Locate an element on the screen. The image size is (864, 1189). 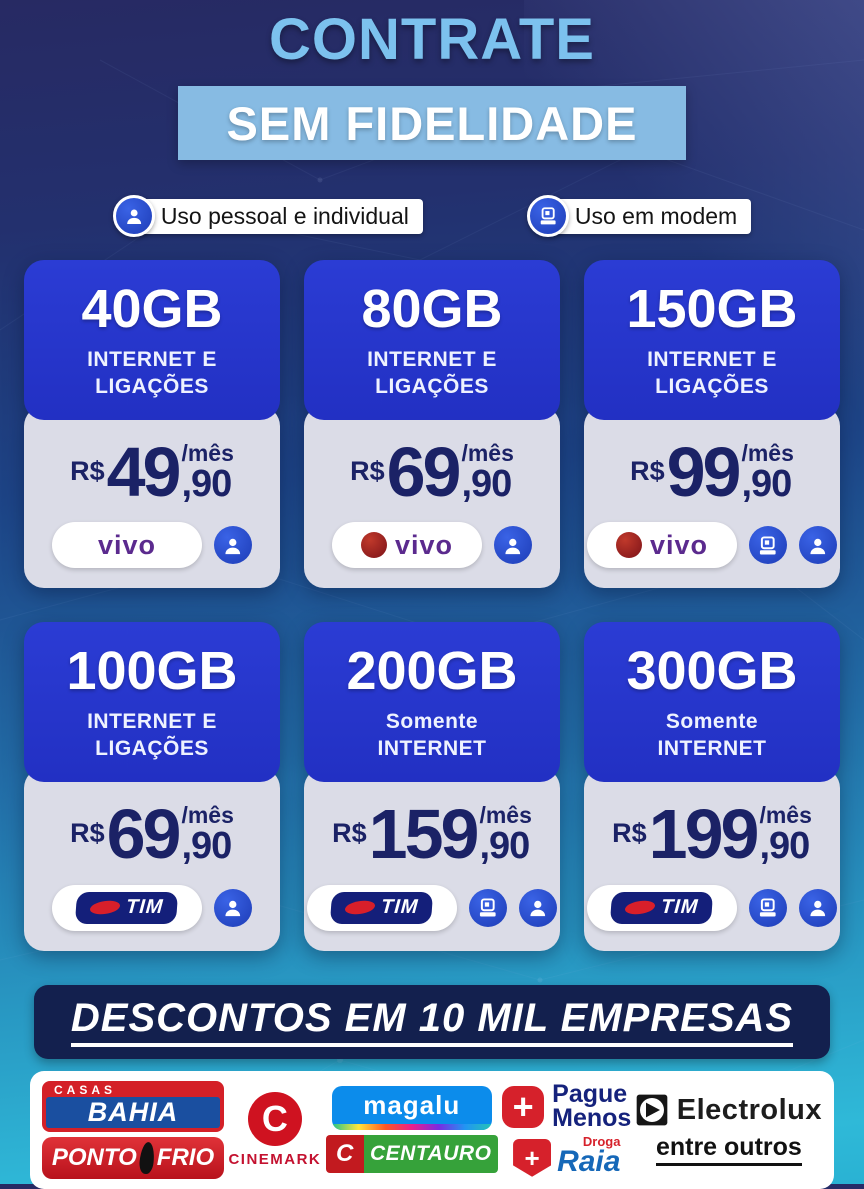
partner-group-electrolux: Electrolux entre outros is located at coordinates (729, 1130).